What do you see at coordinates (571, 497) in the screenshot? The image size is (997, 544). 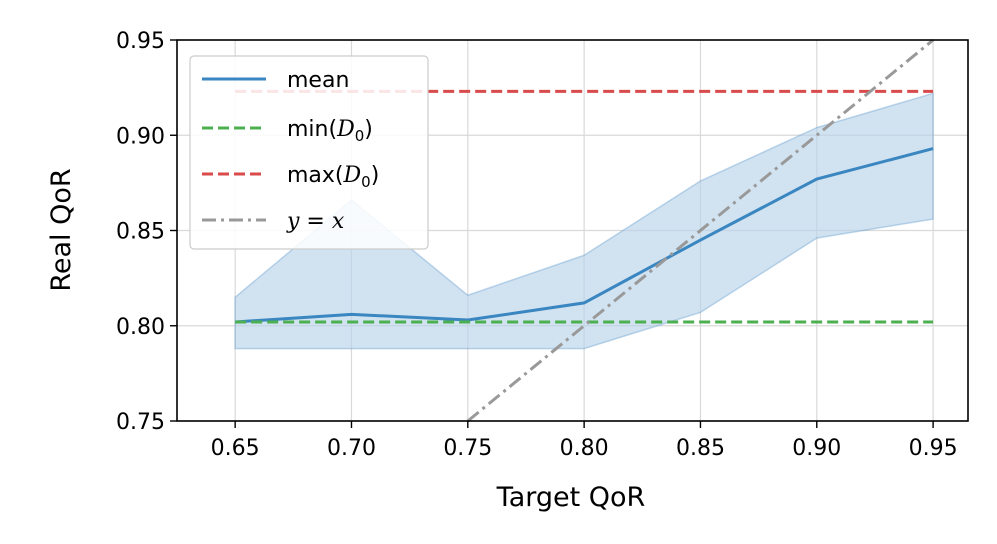 I see `x-axis-label: Target QoR` at bounding box center [571, 497].